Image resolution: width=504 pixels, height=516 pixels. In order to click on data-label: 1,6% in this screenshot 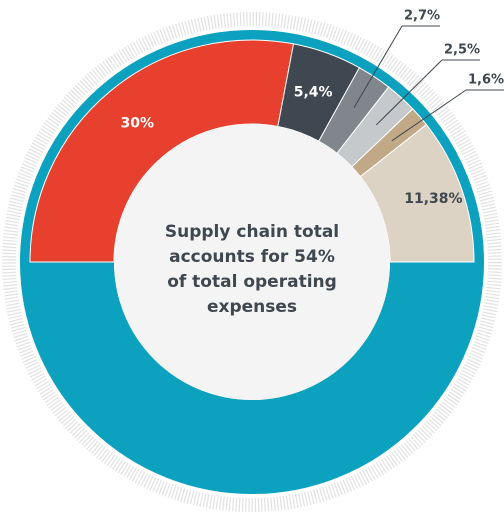, I will do `click(486, 80)`.